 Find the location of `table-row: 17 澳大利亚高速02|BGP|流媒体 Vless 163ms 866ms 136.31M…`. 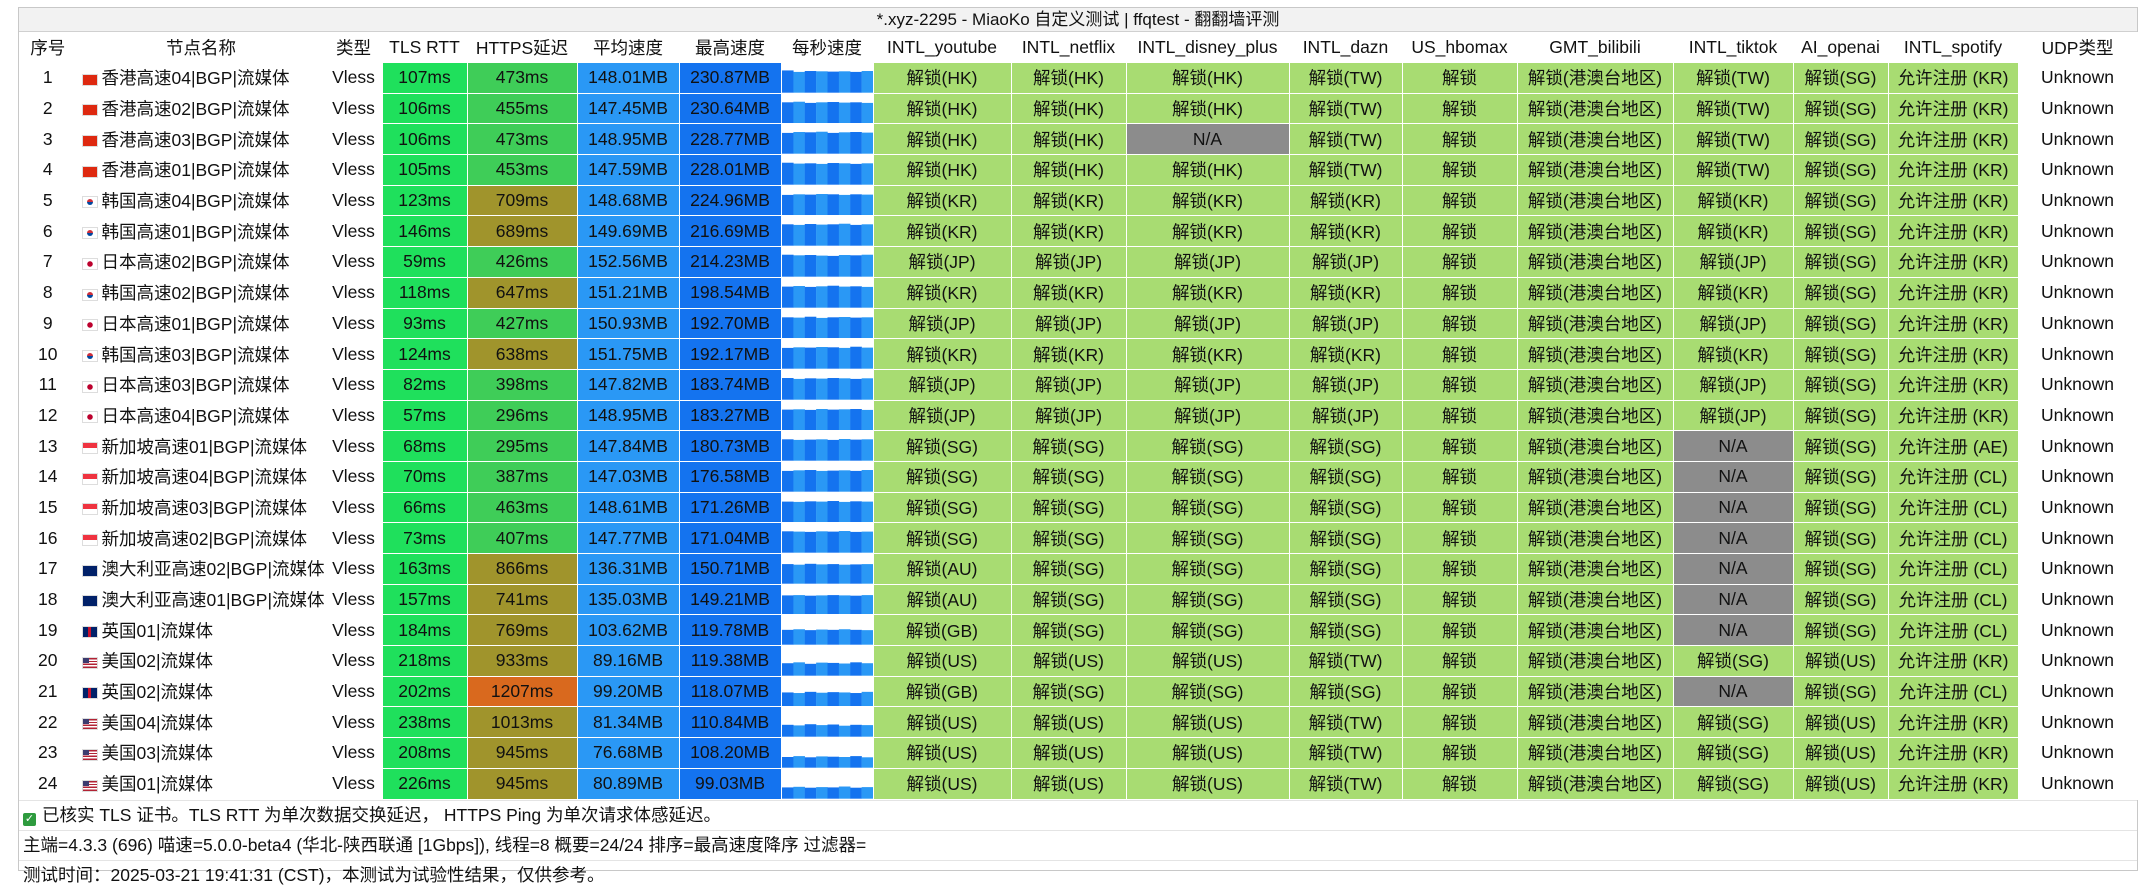

table-row: 17 澳大利亚高速02|BGP|流媒体 Vless 163ms 866ms 136.31M… is located at coordinates (1078, 569).